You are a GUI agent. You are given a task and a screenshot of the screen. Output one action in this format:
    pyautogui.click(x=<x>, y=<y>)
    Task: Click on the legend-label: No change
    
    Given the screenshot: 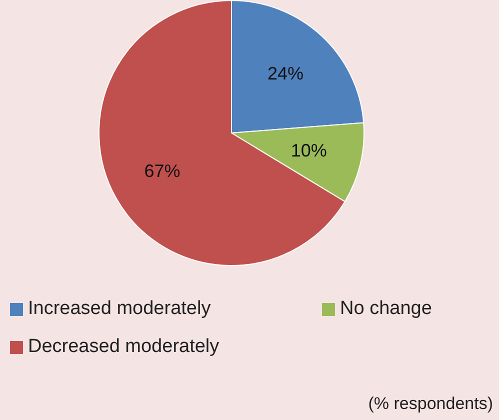 What is the action you would take?
    pyautogui.click(x=386, y=309)
    